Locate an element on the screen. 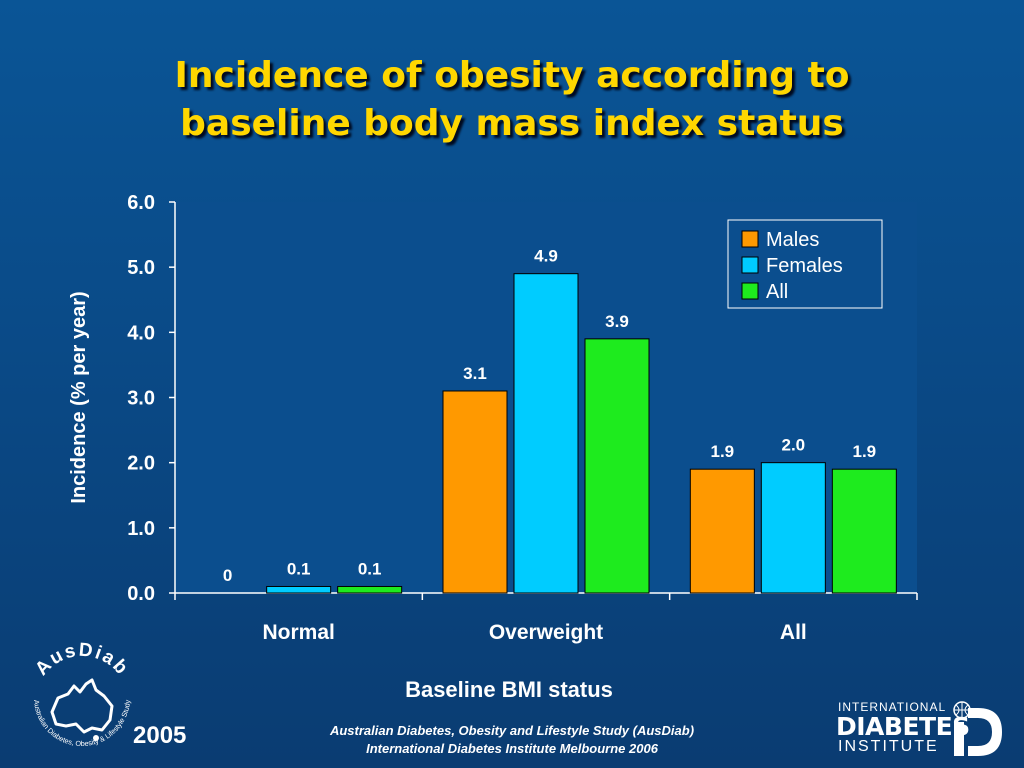 The image size is (1024, 768). ausdiab-name: AusDiab is located at coordinates (81, 660).